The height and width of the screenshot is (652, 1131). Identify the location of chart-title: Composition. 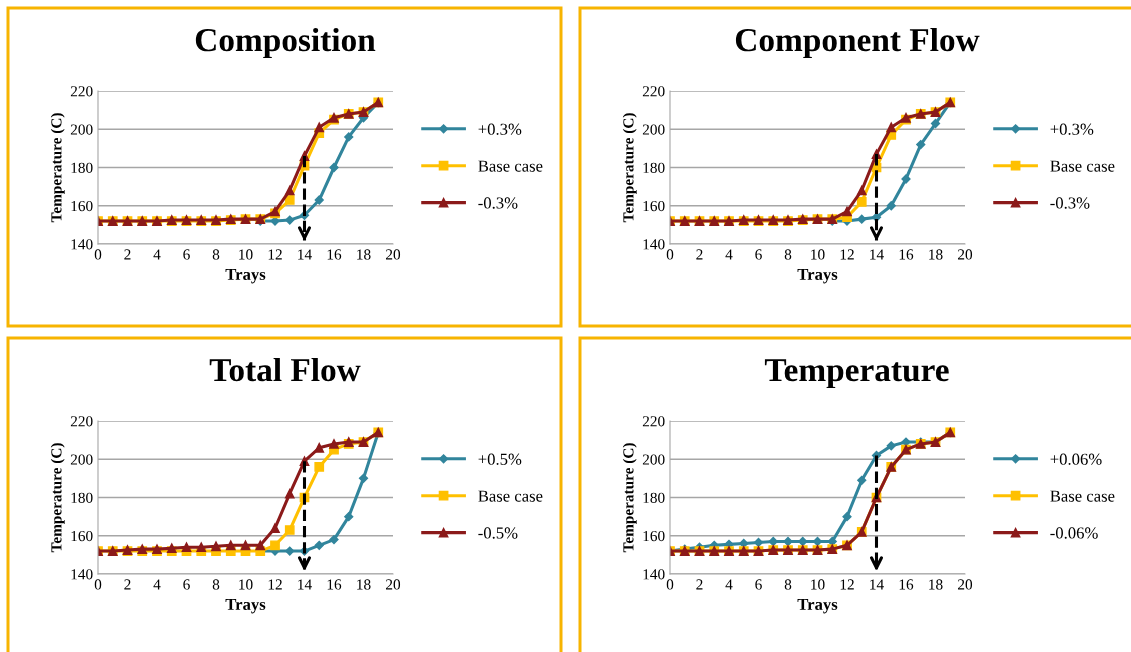
(285, 43).